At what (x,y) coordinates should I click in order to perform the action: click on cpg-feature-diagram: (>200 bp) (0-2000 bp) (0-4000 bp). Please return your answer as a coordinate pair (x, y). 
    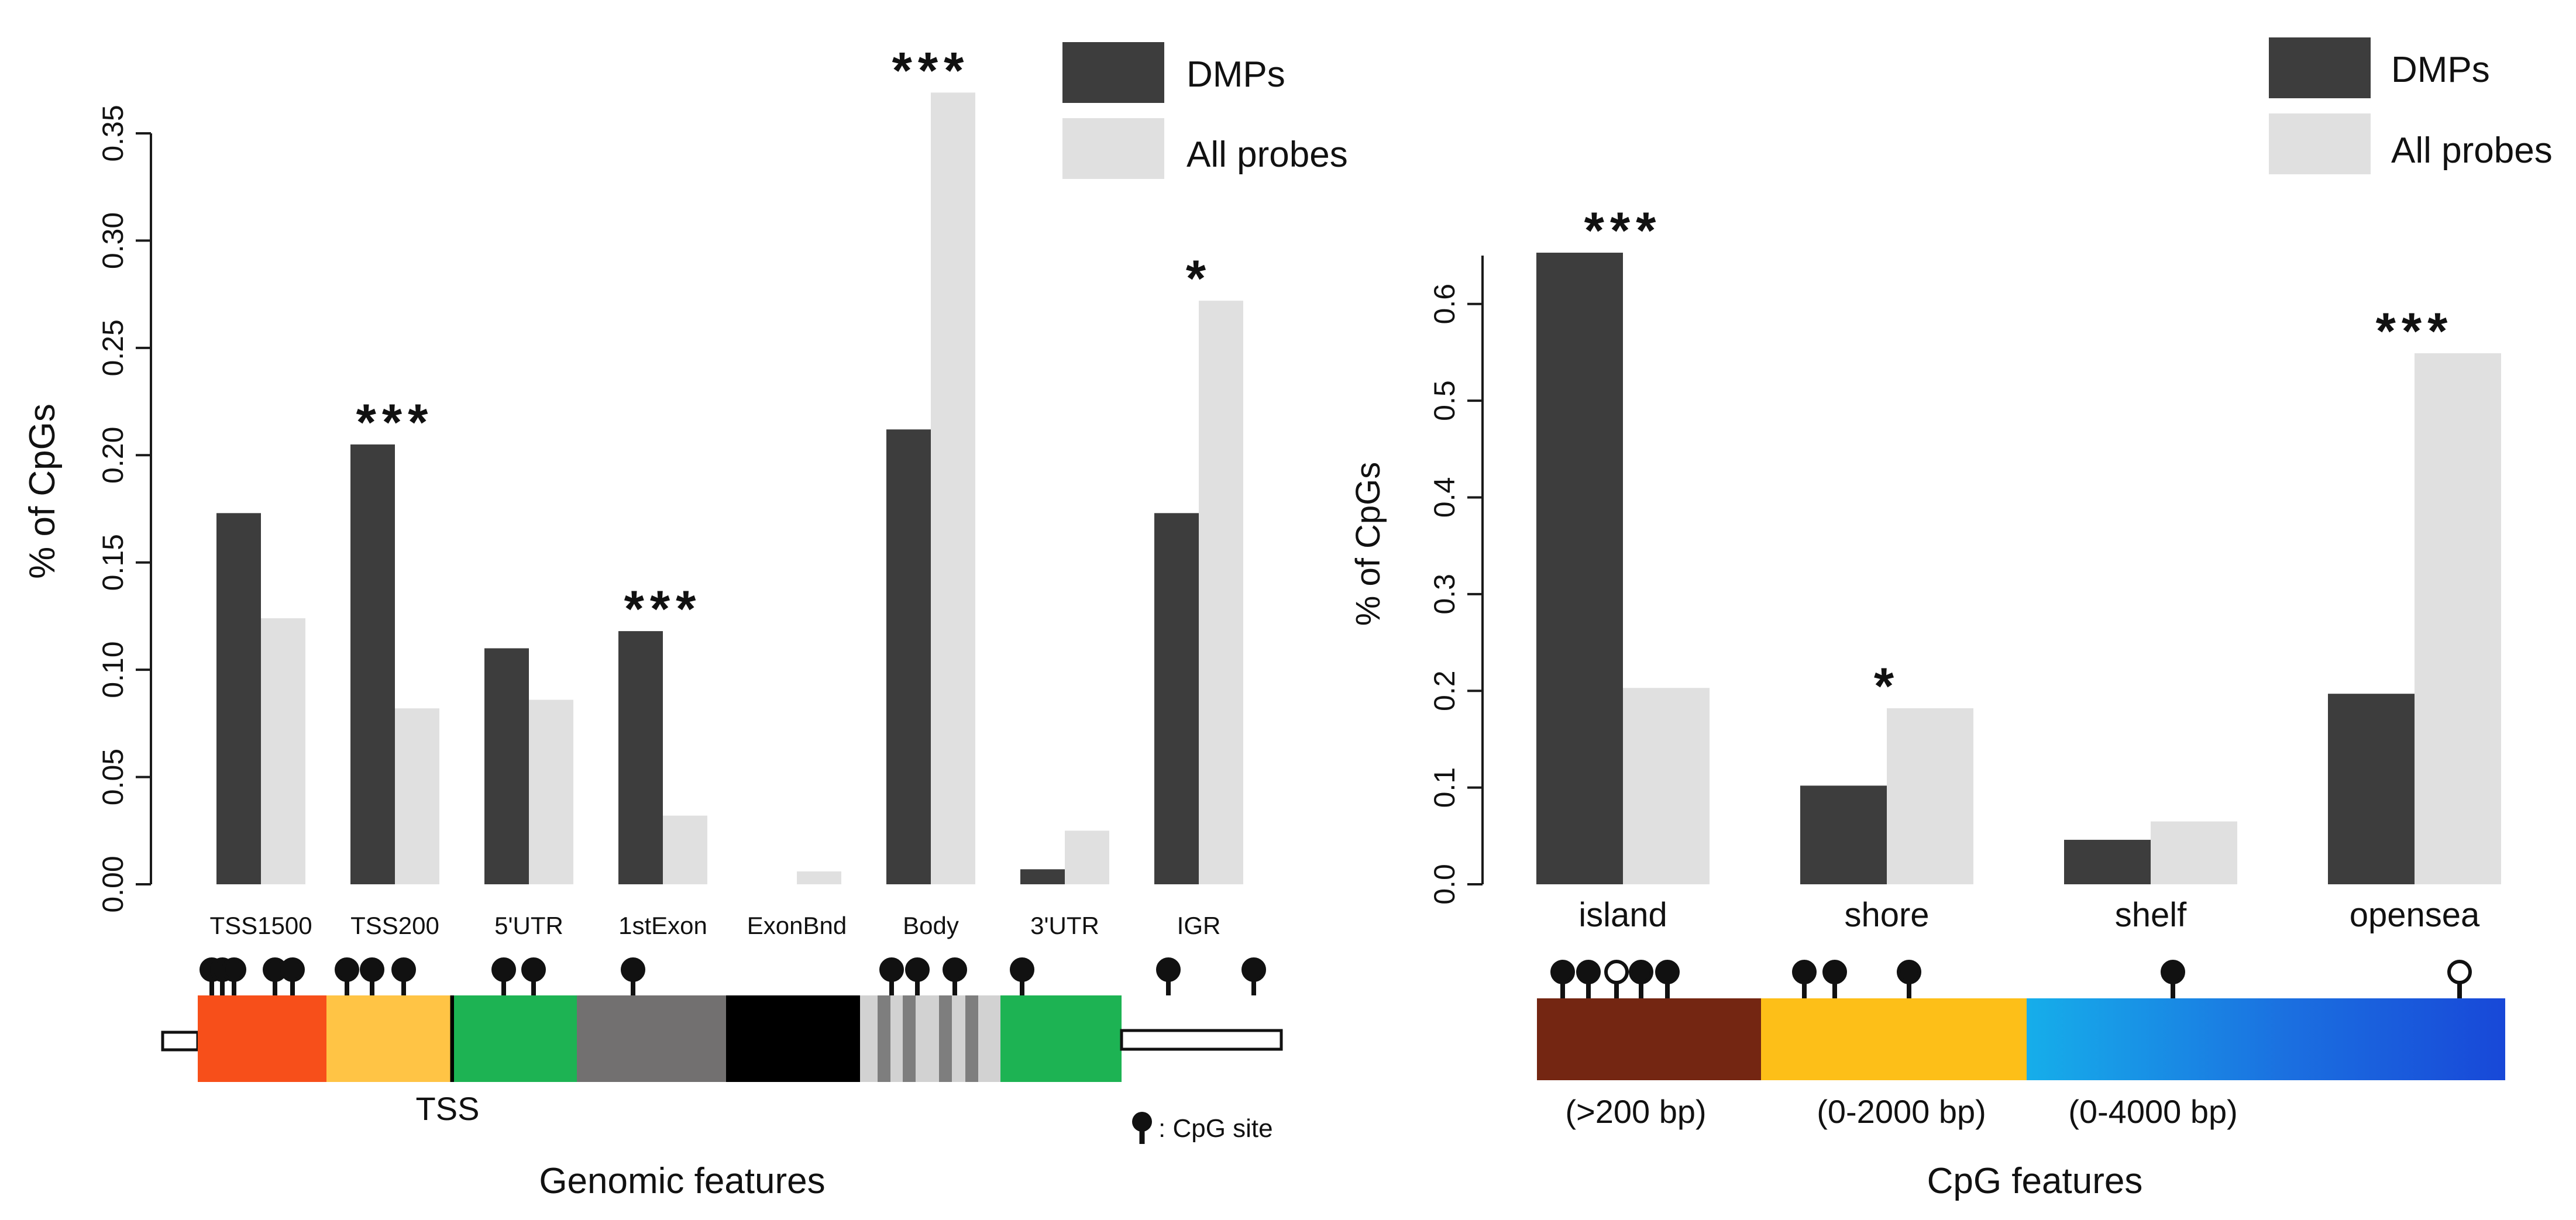
    Looking at the image, I should click on (2021, 1045).